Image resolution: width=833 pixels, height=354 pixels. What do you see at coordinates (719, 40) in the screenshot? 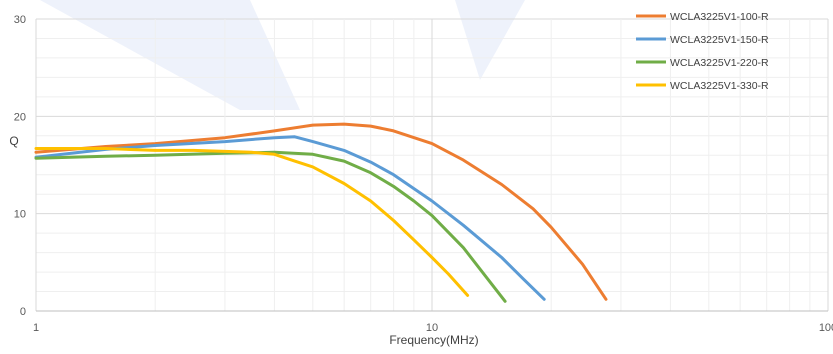
I see `legend-label: WCLA3225V1-150-R` at bounding box center [719, 40].